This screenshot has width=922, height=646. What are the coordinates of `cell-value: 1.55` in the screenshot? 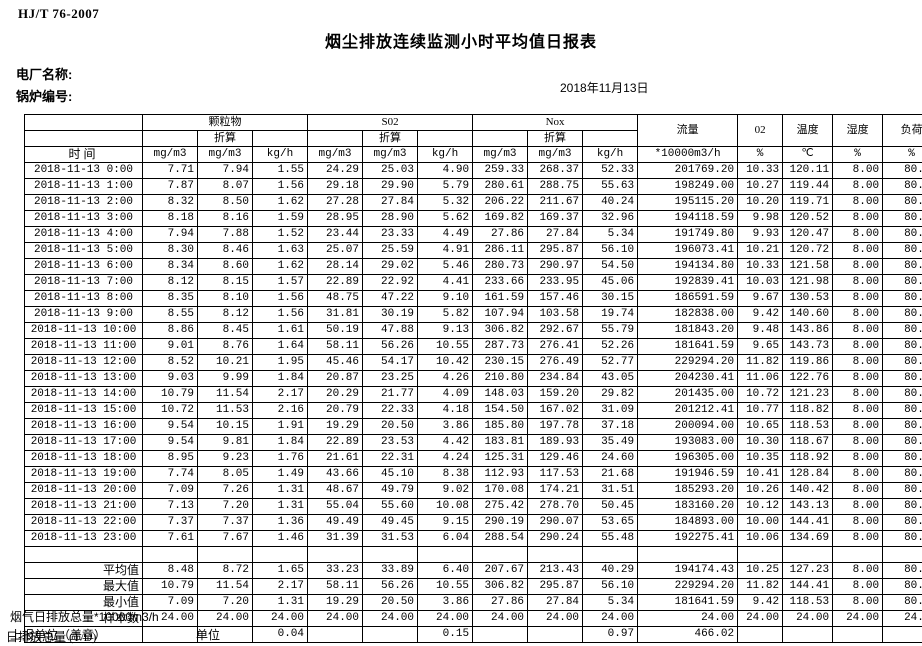 It's located at (280, 170).